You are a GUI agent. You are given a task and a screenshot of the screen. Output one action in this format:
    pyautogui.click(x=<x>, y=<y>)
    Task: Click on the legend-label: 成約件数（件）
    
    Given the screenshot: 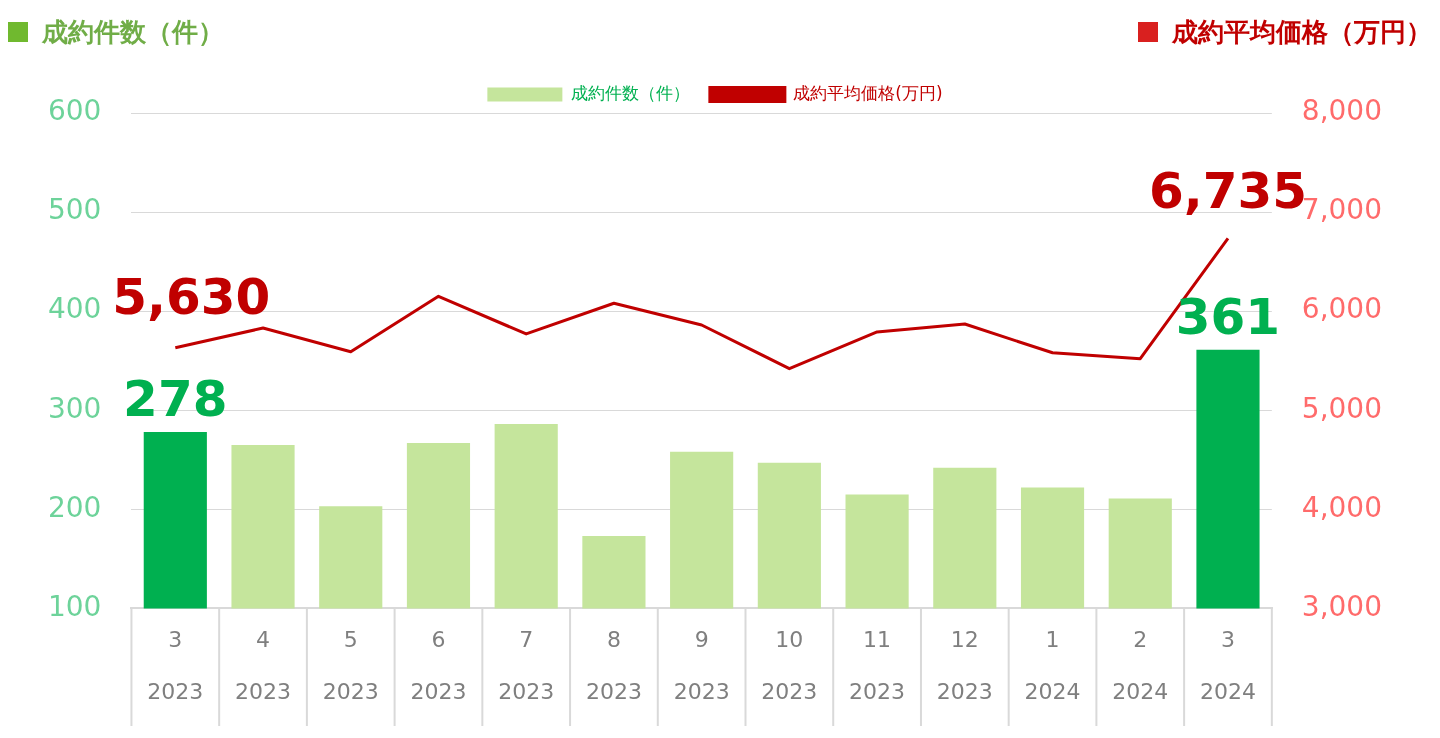 What is the action you would take?
    pyautogui.click(x=630, y=92)
    